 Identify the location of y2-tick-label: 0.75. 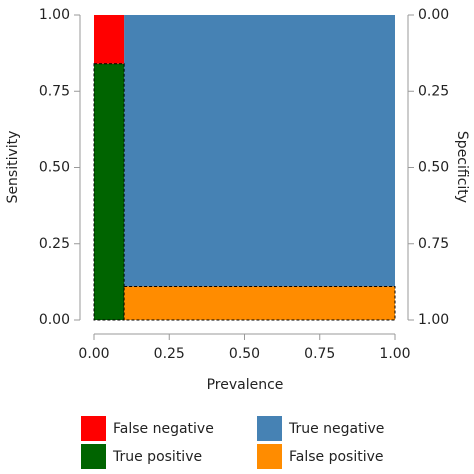
(433, 244).